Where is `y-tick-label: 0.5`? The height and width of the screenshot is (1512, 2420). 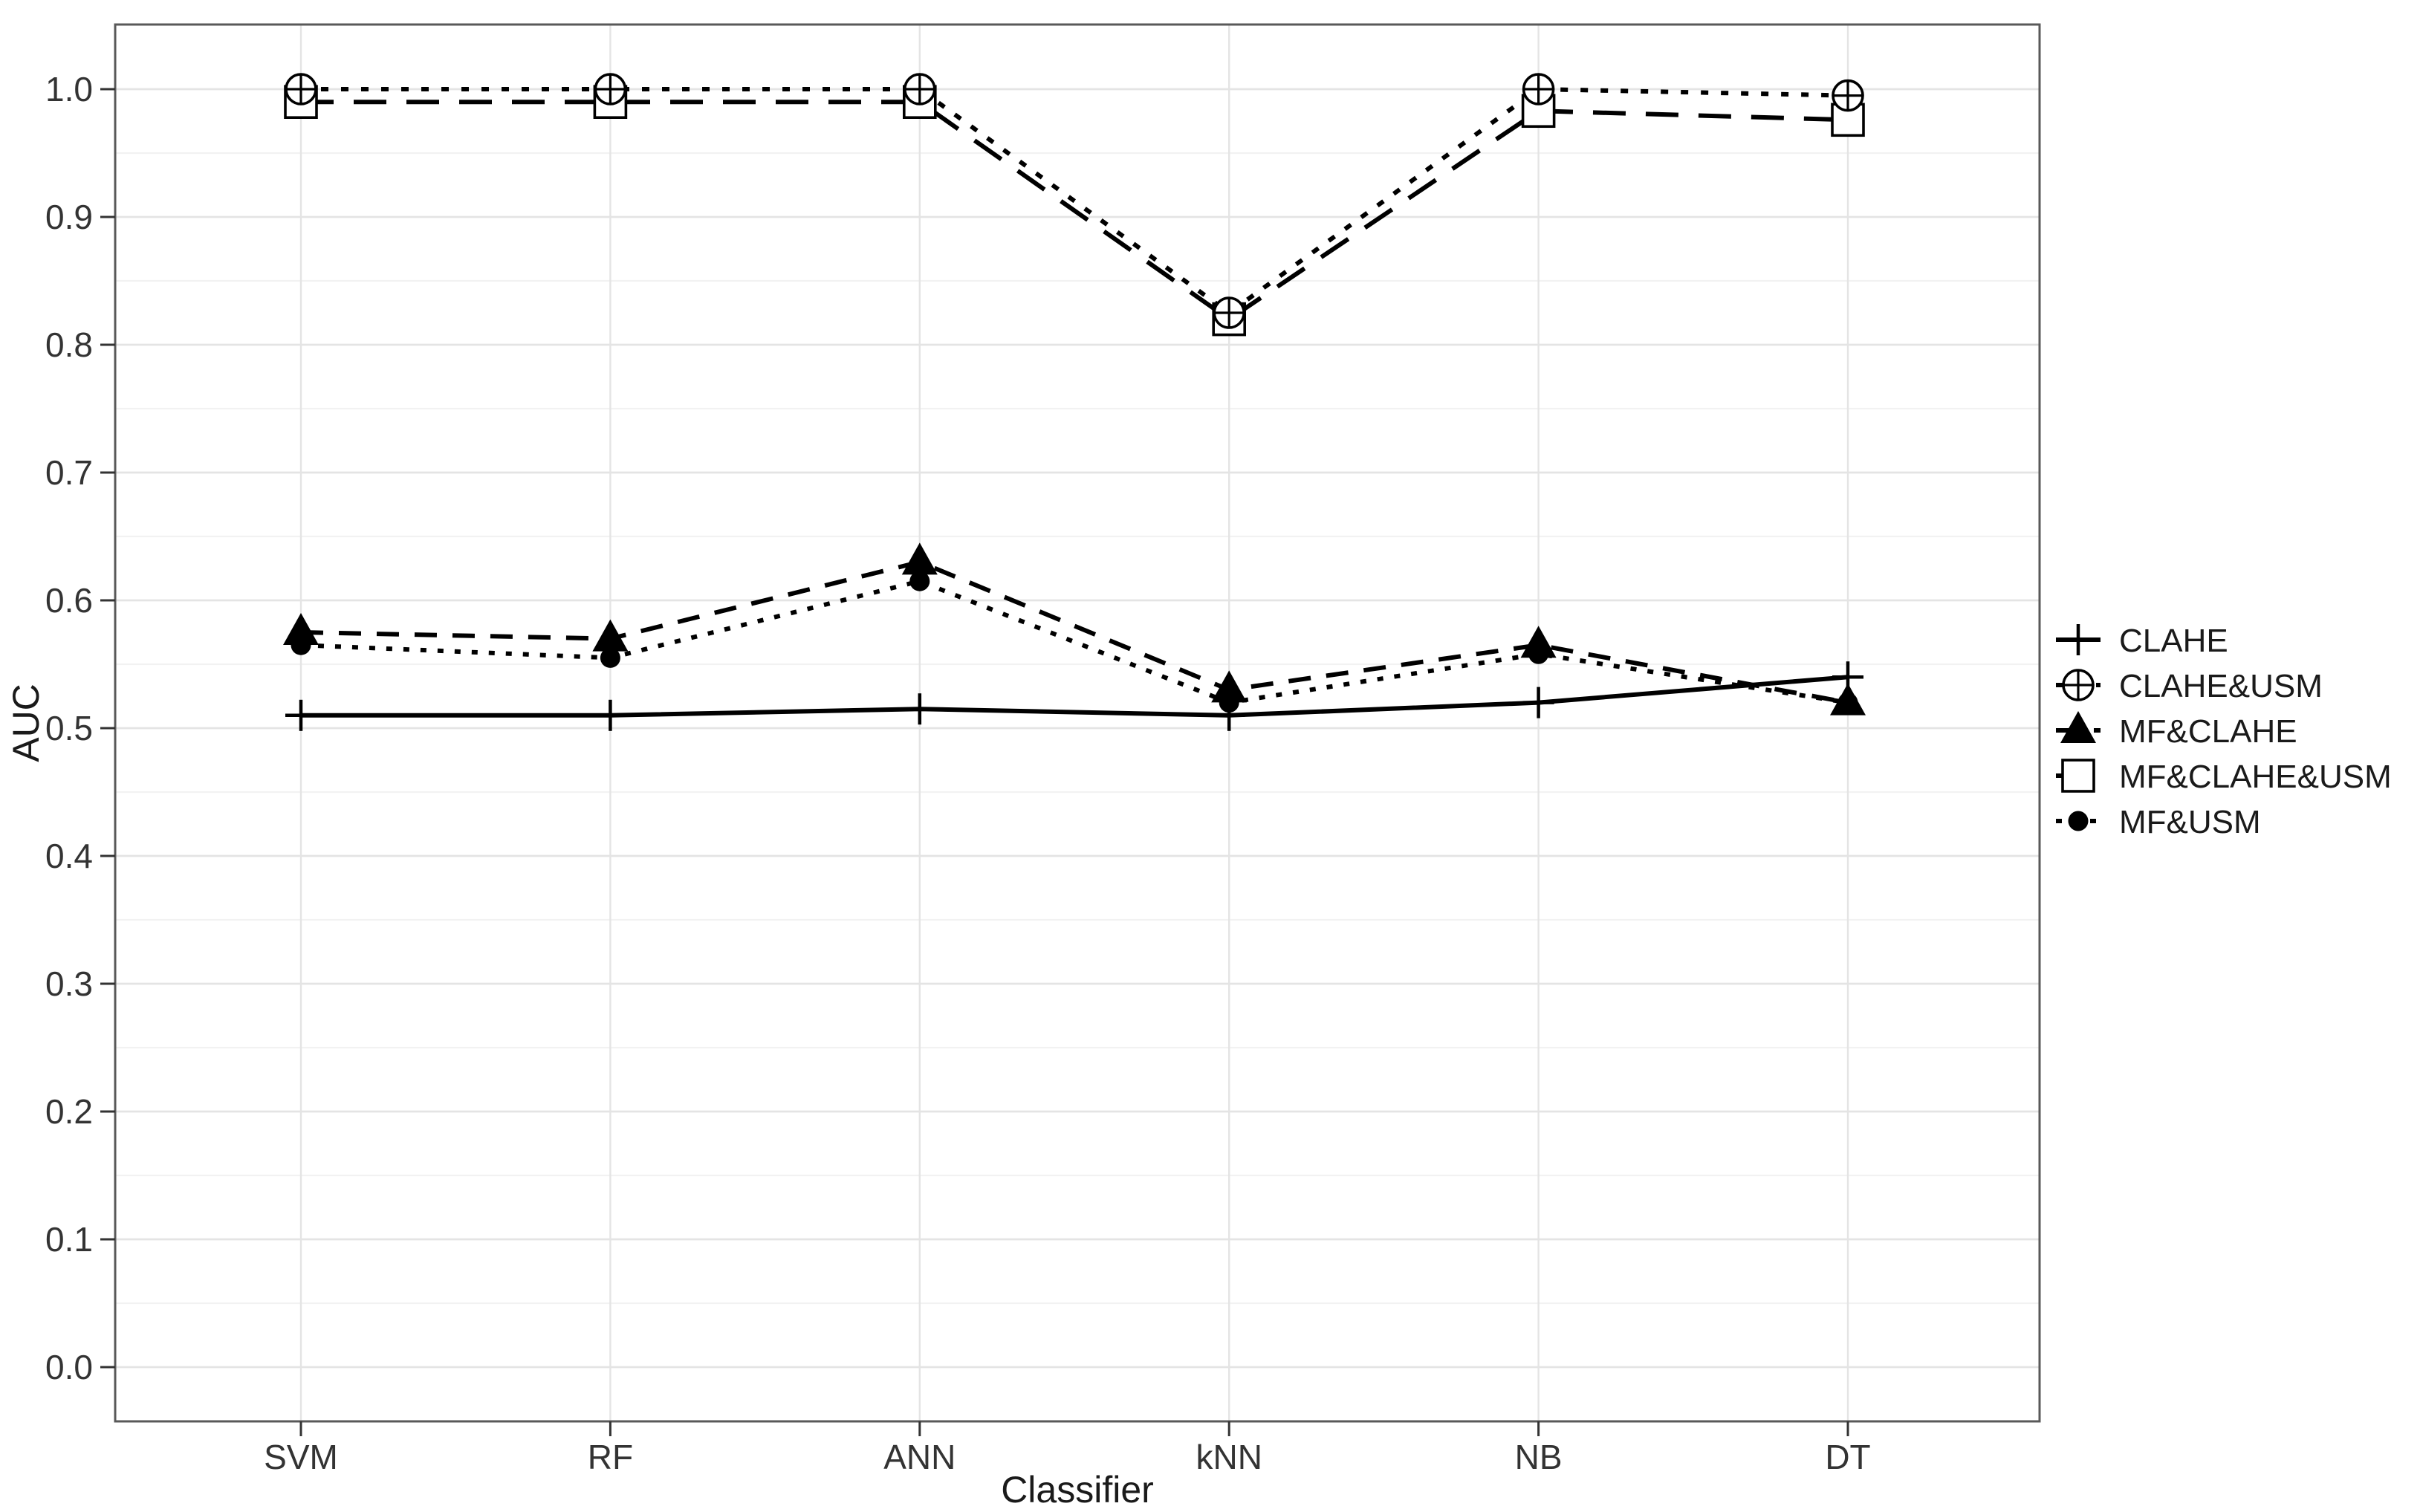
y-tick-label: 0.5 is located at coordinates (69, 728).